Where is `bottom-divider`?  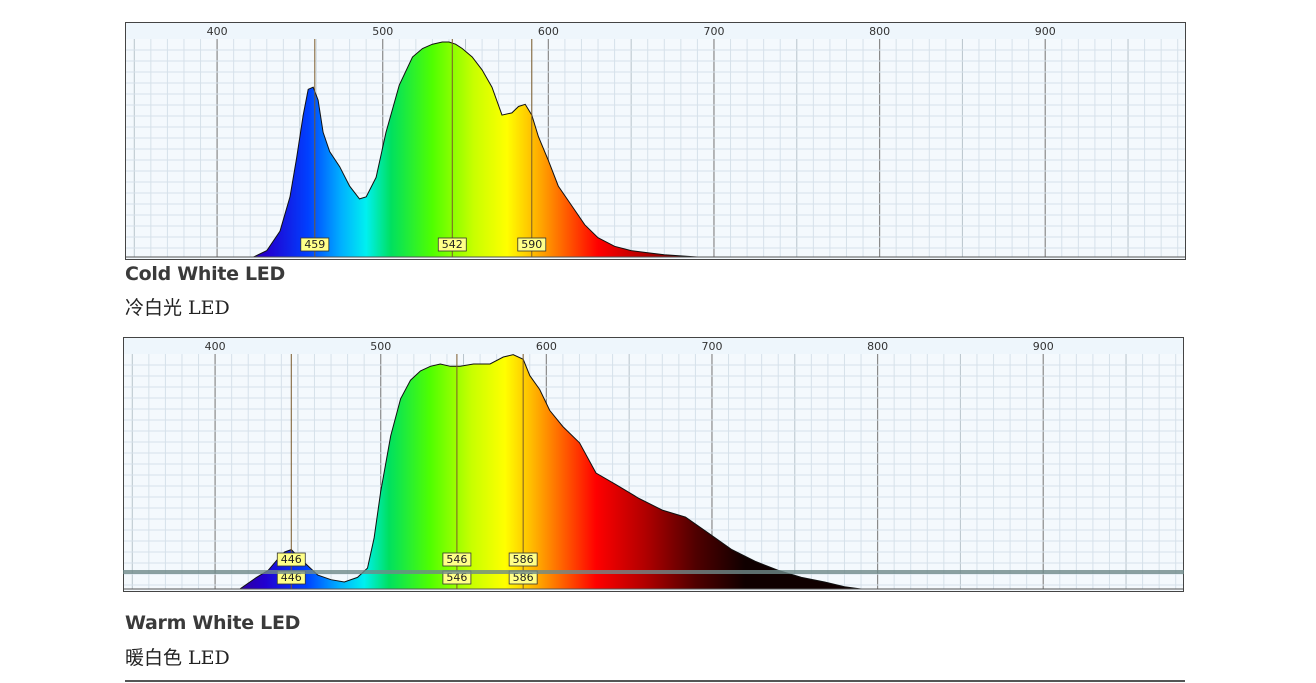
bottom-divider is located at coordinates (655, 681).